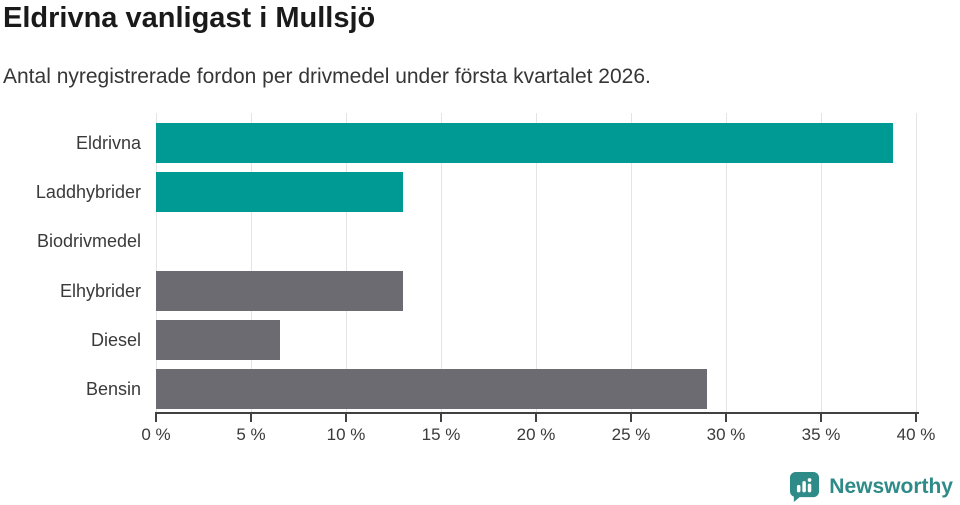 The image size is (960, 505). I want to click on x-tick-label: 25 %, so click(631, 434).